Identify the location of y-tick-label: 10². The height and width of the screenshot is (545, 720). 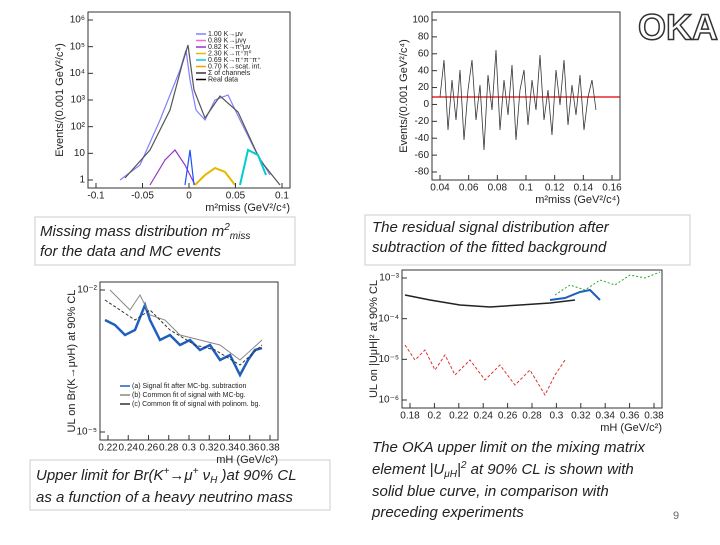
(78, 126).